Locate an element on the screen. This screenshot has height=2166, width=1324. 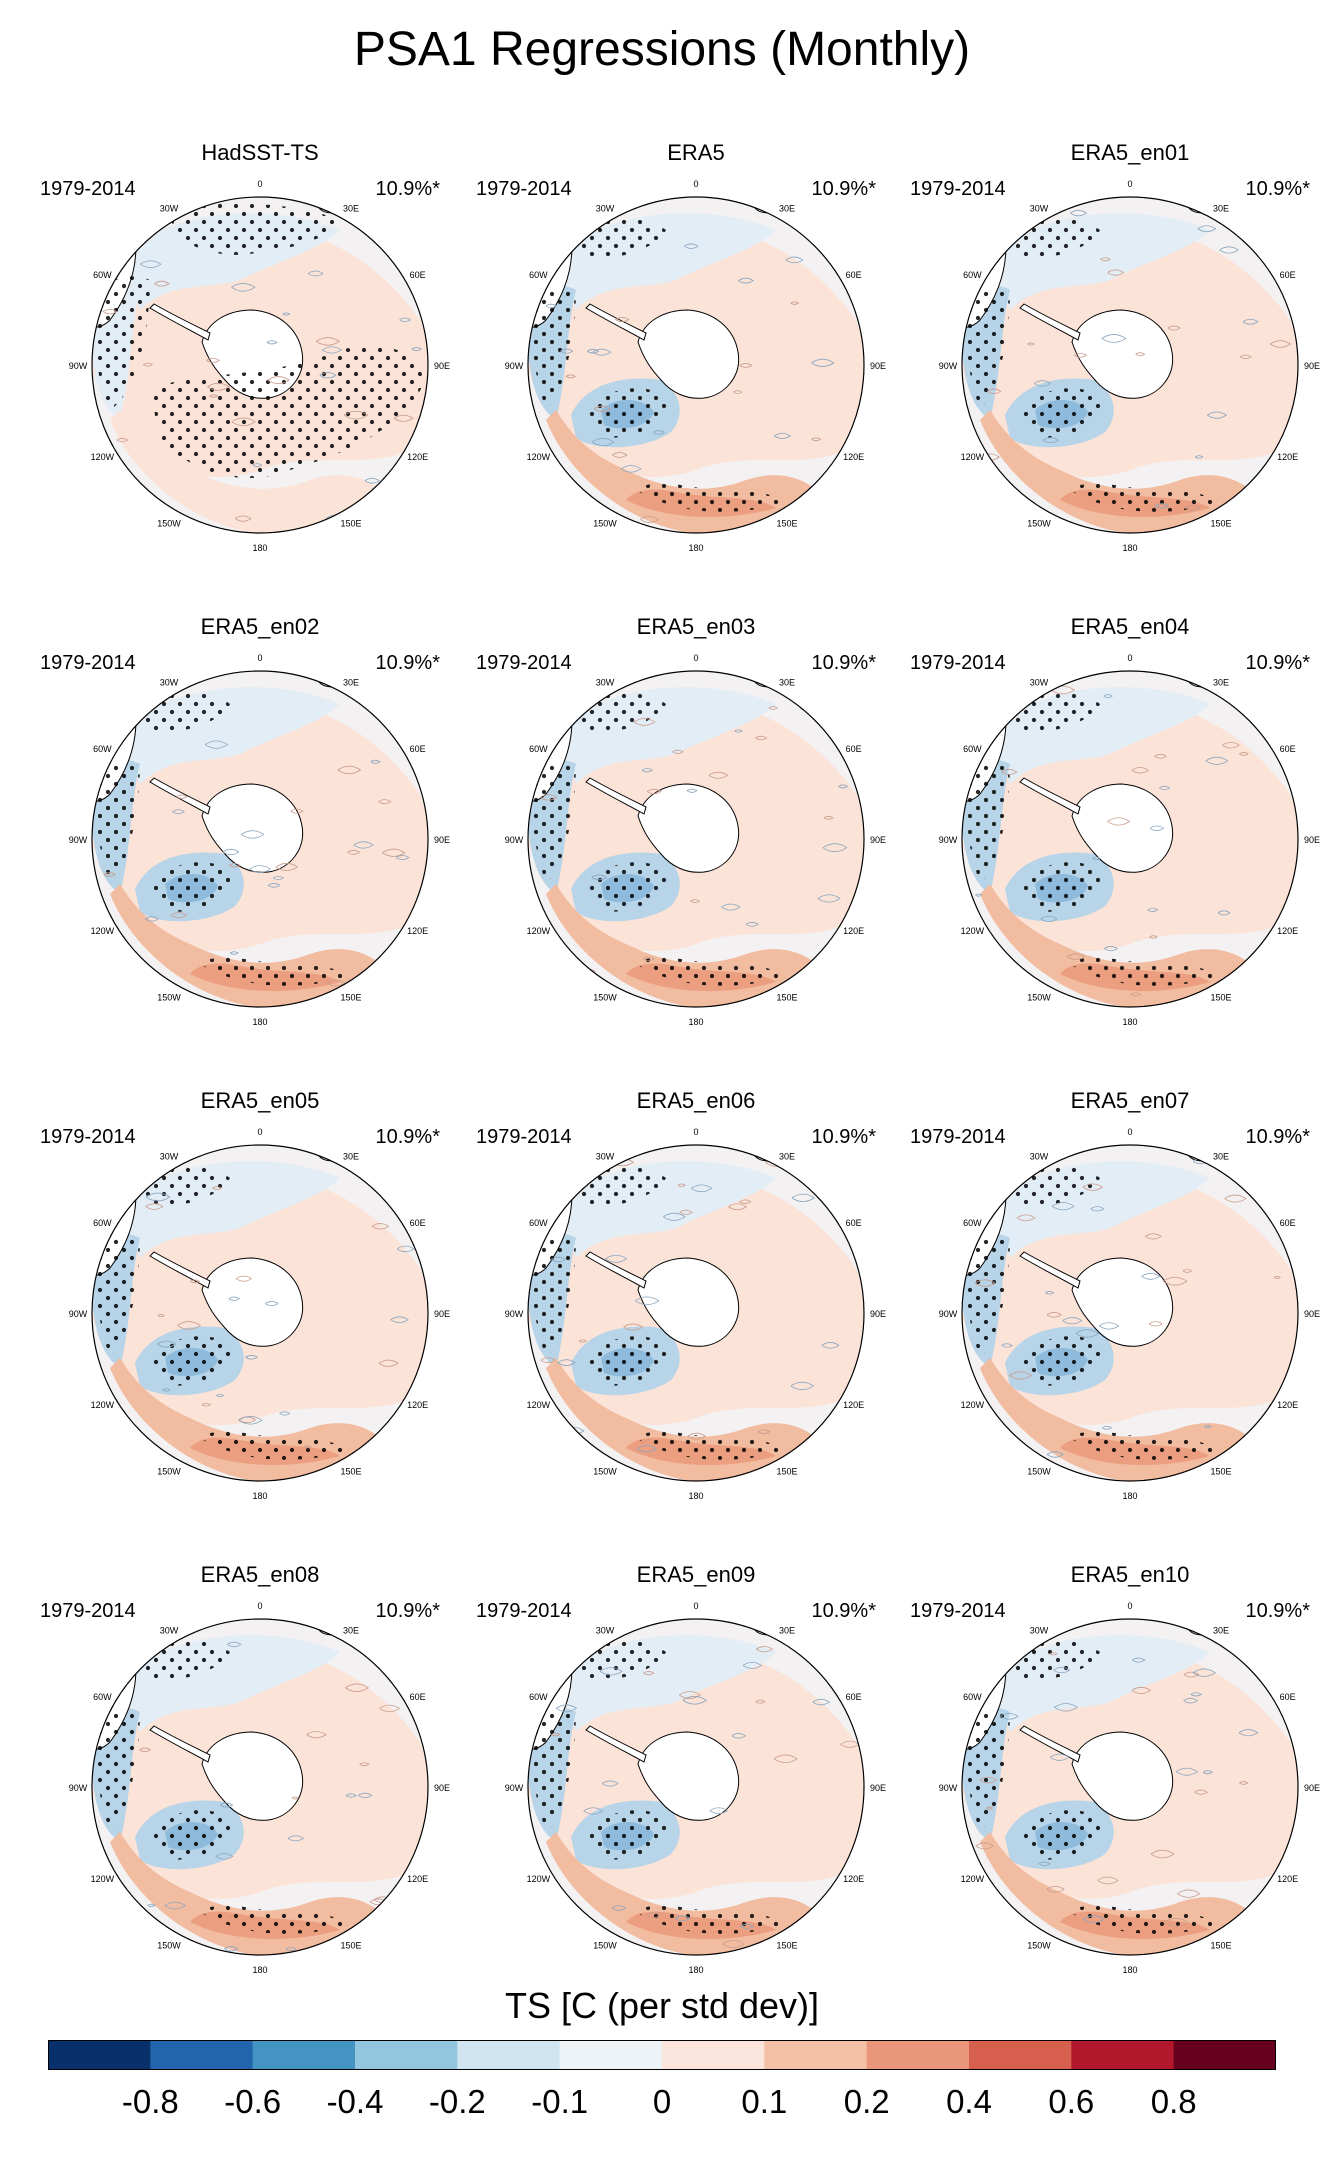
longitude-label: 0 is located at coordinates (695, 184).